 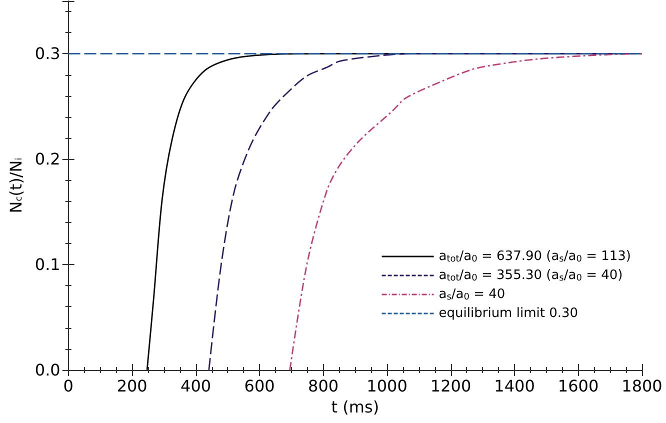 What do you see at coordinates (642, 386) in the screenshot?
I see `x-tick-label: 1800` at bounding box center [642, 386].